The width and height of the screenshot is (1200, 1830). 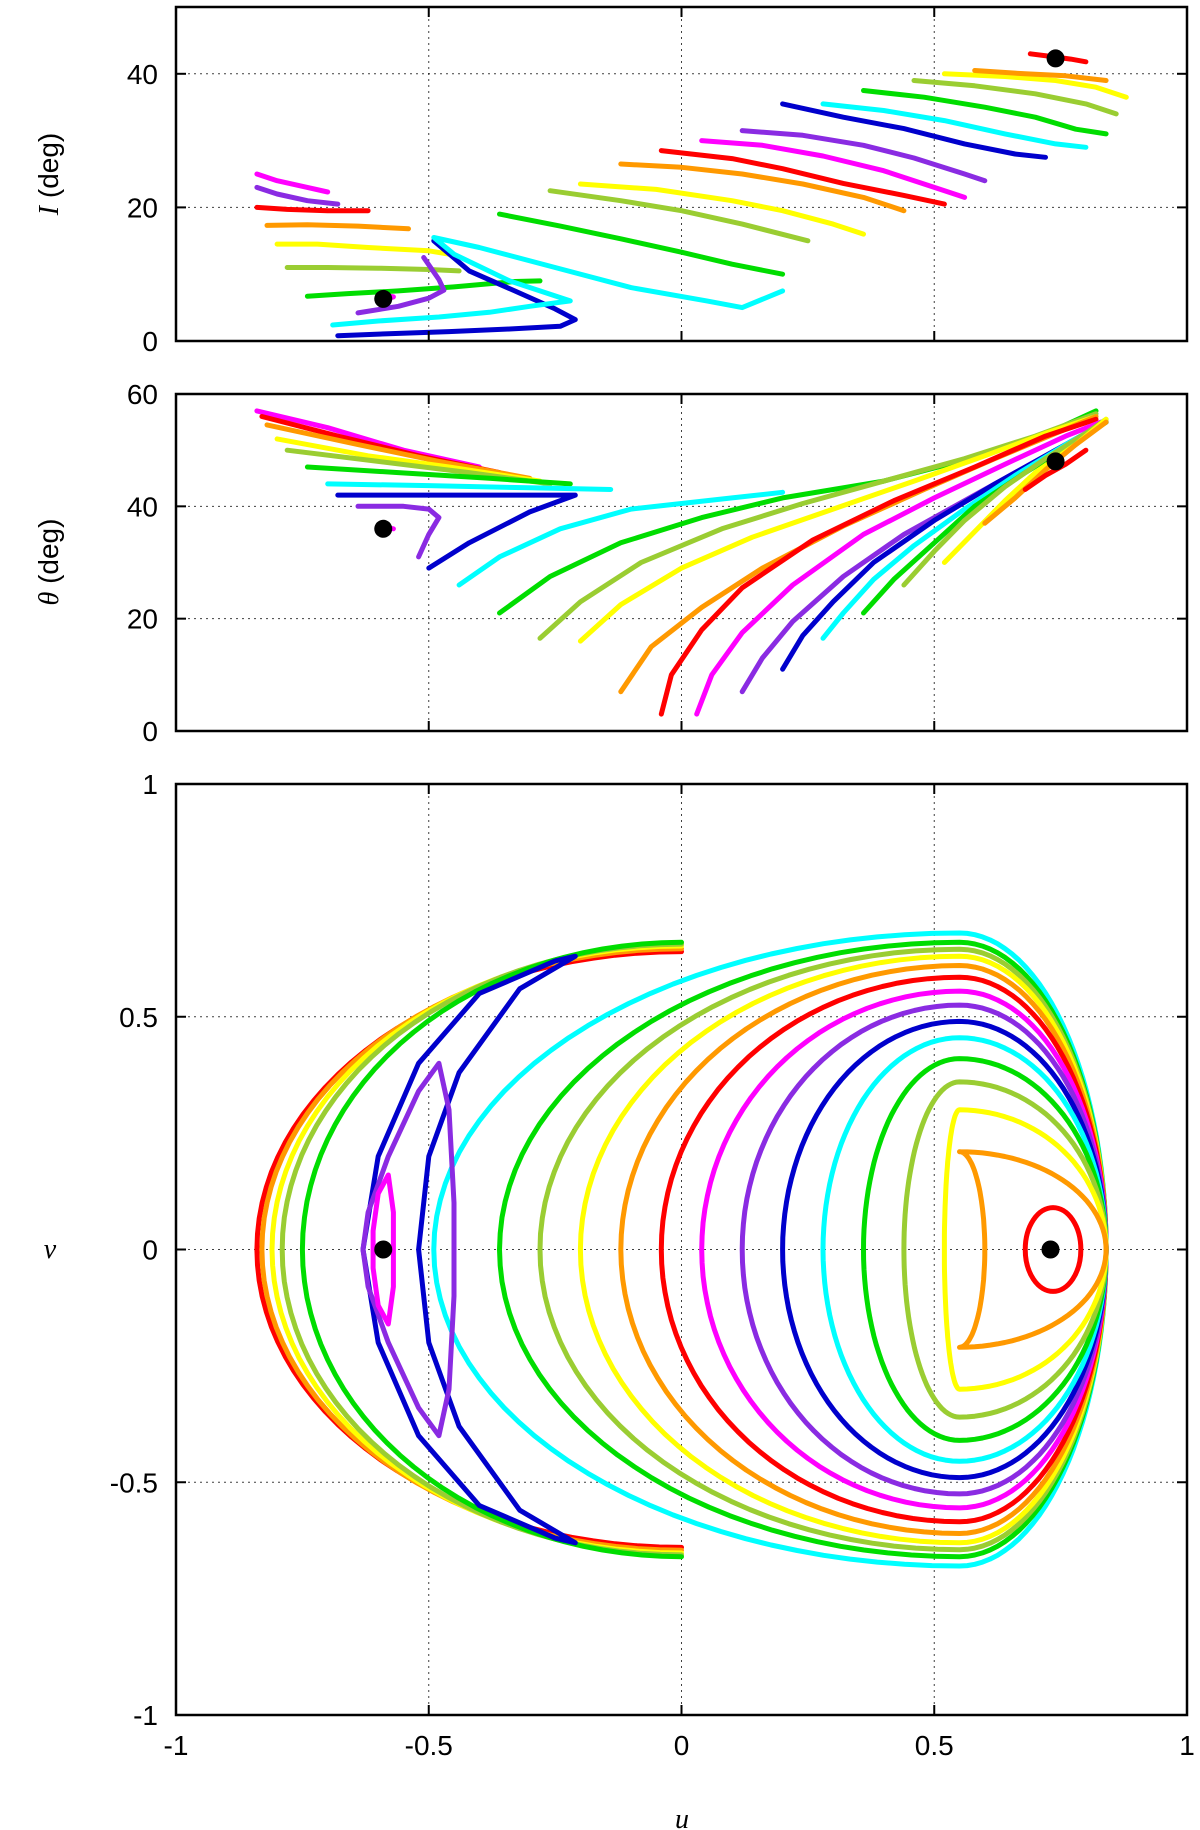 What do you see at coordinates (682, 1817) in the screenshot?
I see `phase-plane-x-axis-label: u` at bounding box center [682, 1817].